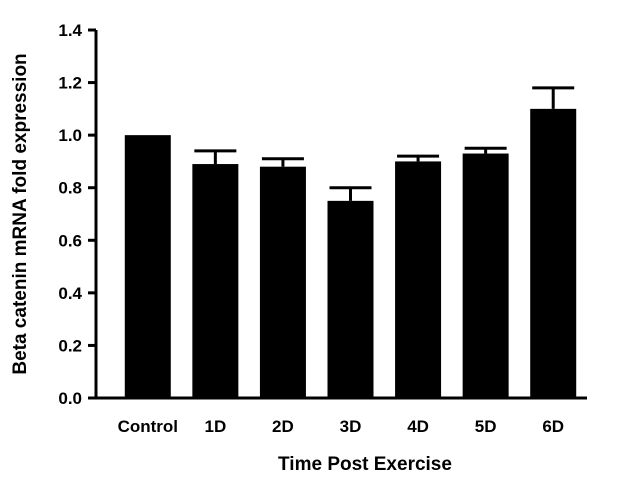 The image size is (624, 480). I want to click on error-bars, so click(384, 143).